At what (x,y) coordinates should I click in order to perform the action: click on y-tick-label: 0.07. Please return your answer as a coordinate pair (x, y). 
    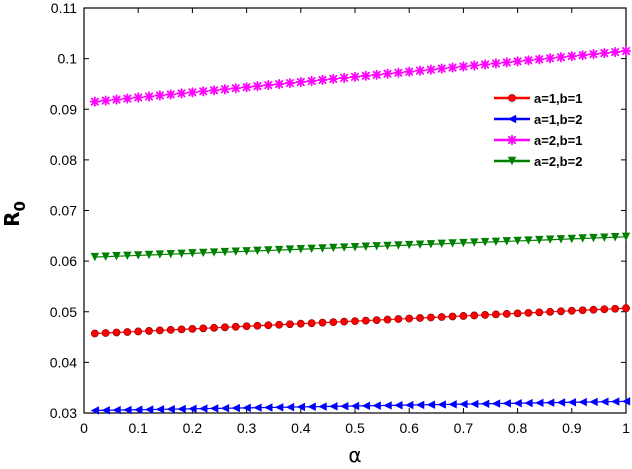
    Looking at the image, I should click on (63, 211).